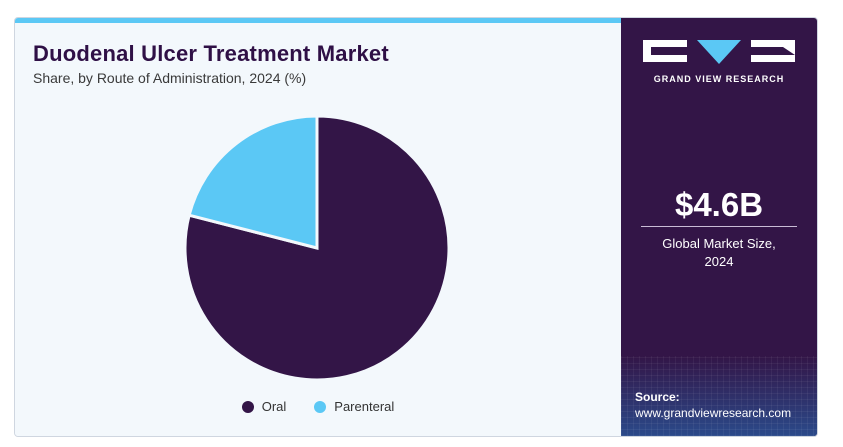 Image resolution: width=843 pixels, height=447 pixels. I want to click on chart-legend: Oral Parenteral, so click(318, 406).